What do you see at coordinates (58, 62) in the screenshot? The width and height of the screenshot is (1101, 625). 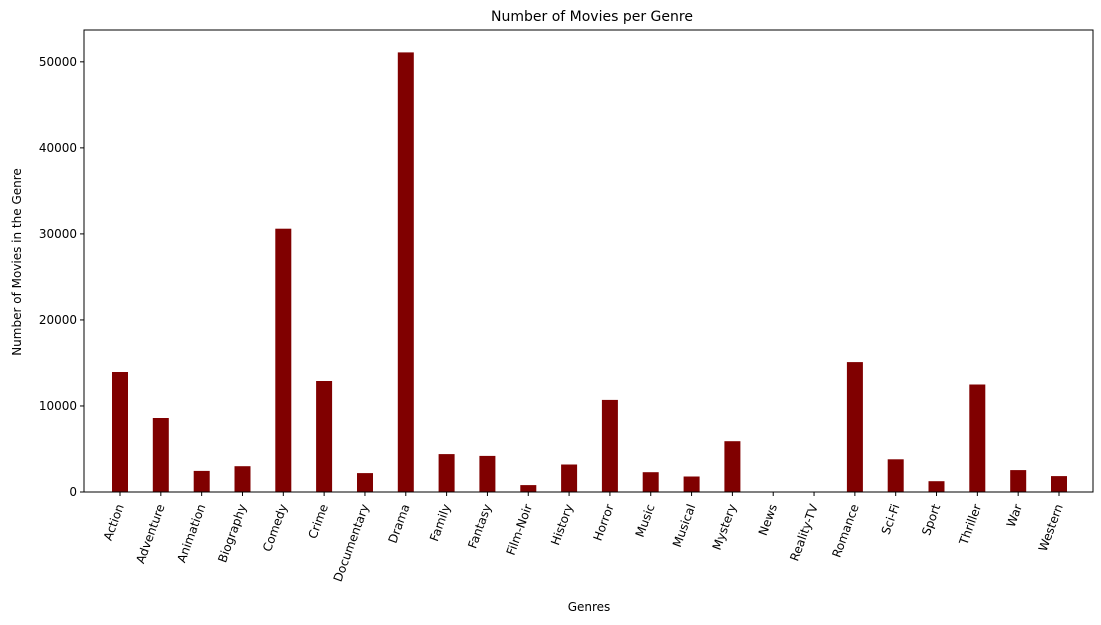 I see `y-tick-label: 50000` at bounding box center [58, 62].